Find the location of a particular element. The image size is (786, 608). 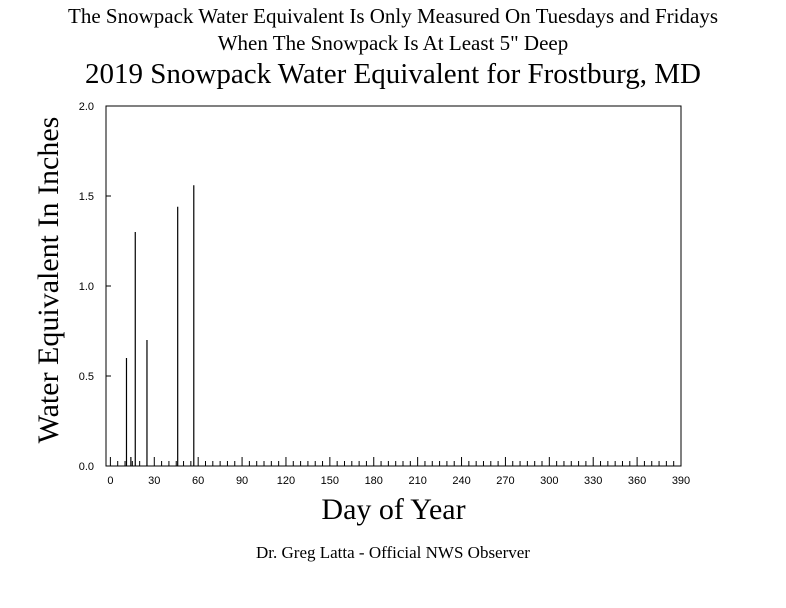

y-tick-label: 0.5 is located at coordinates (86, 377).